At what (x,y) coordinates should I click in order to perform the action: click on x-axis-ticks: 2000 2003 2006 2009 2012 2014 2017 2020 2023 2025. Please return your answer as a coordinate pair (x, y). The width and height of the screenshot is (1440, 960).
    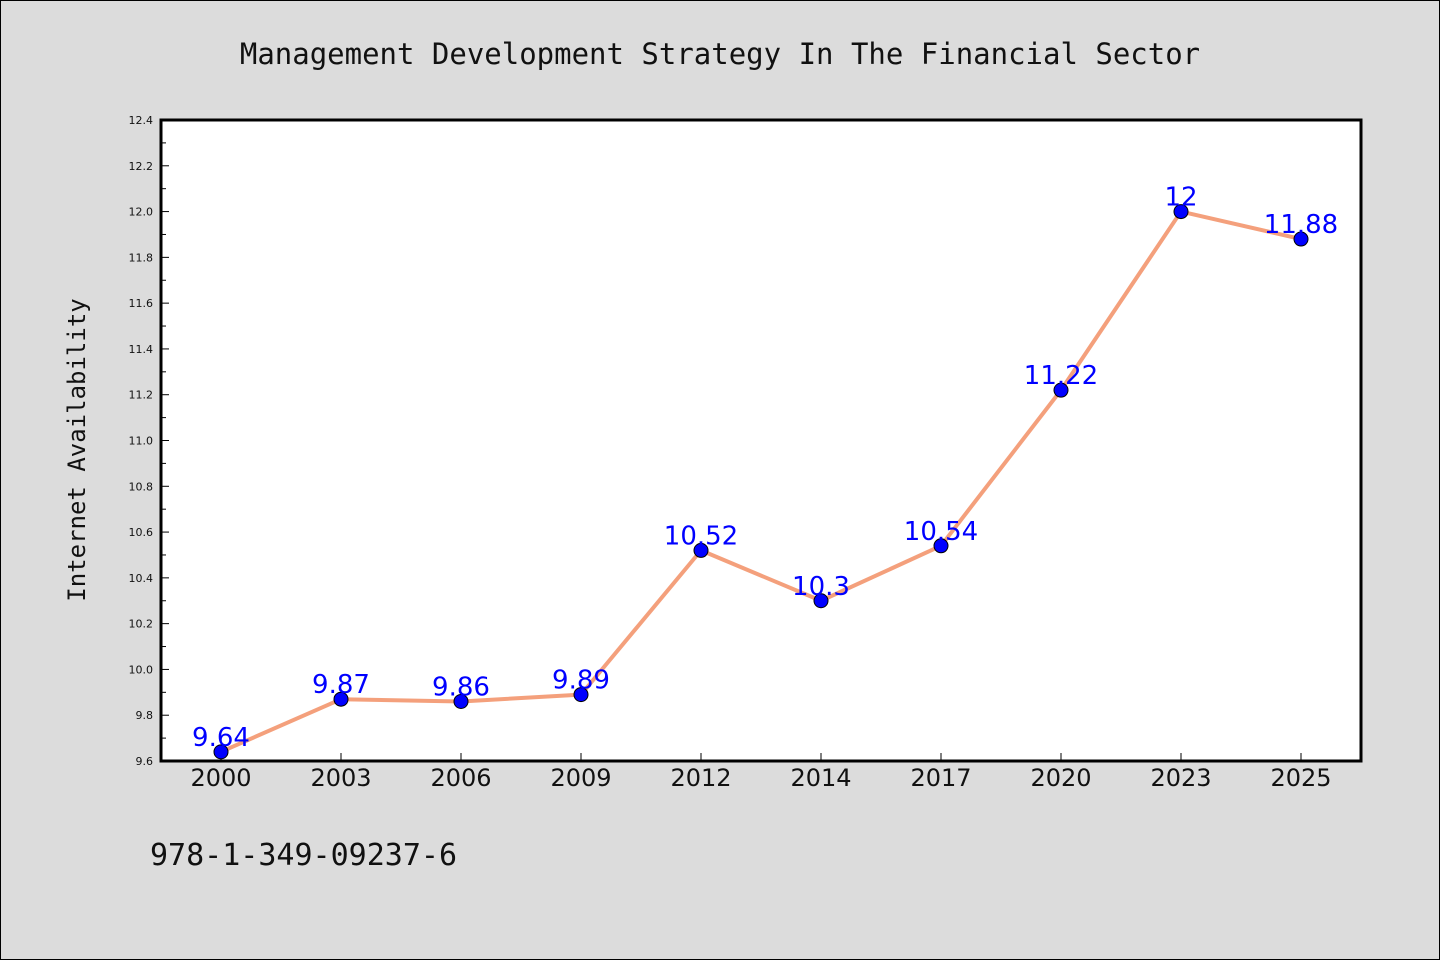
    Looking at the image, I should click on (761, 772).